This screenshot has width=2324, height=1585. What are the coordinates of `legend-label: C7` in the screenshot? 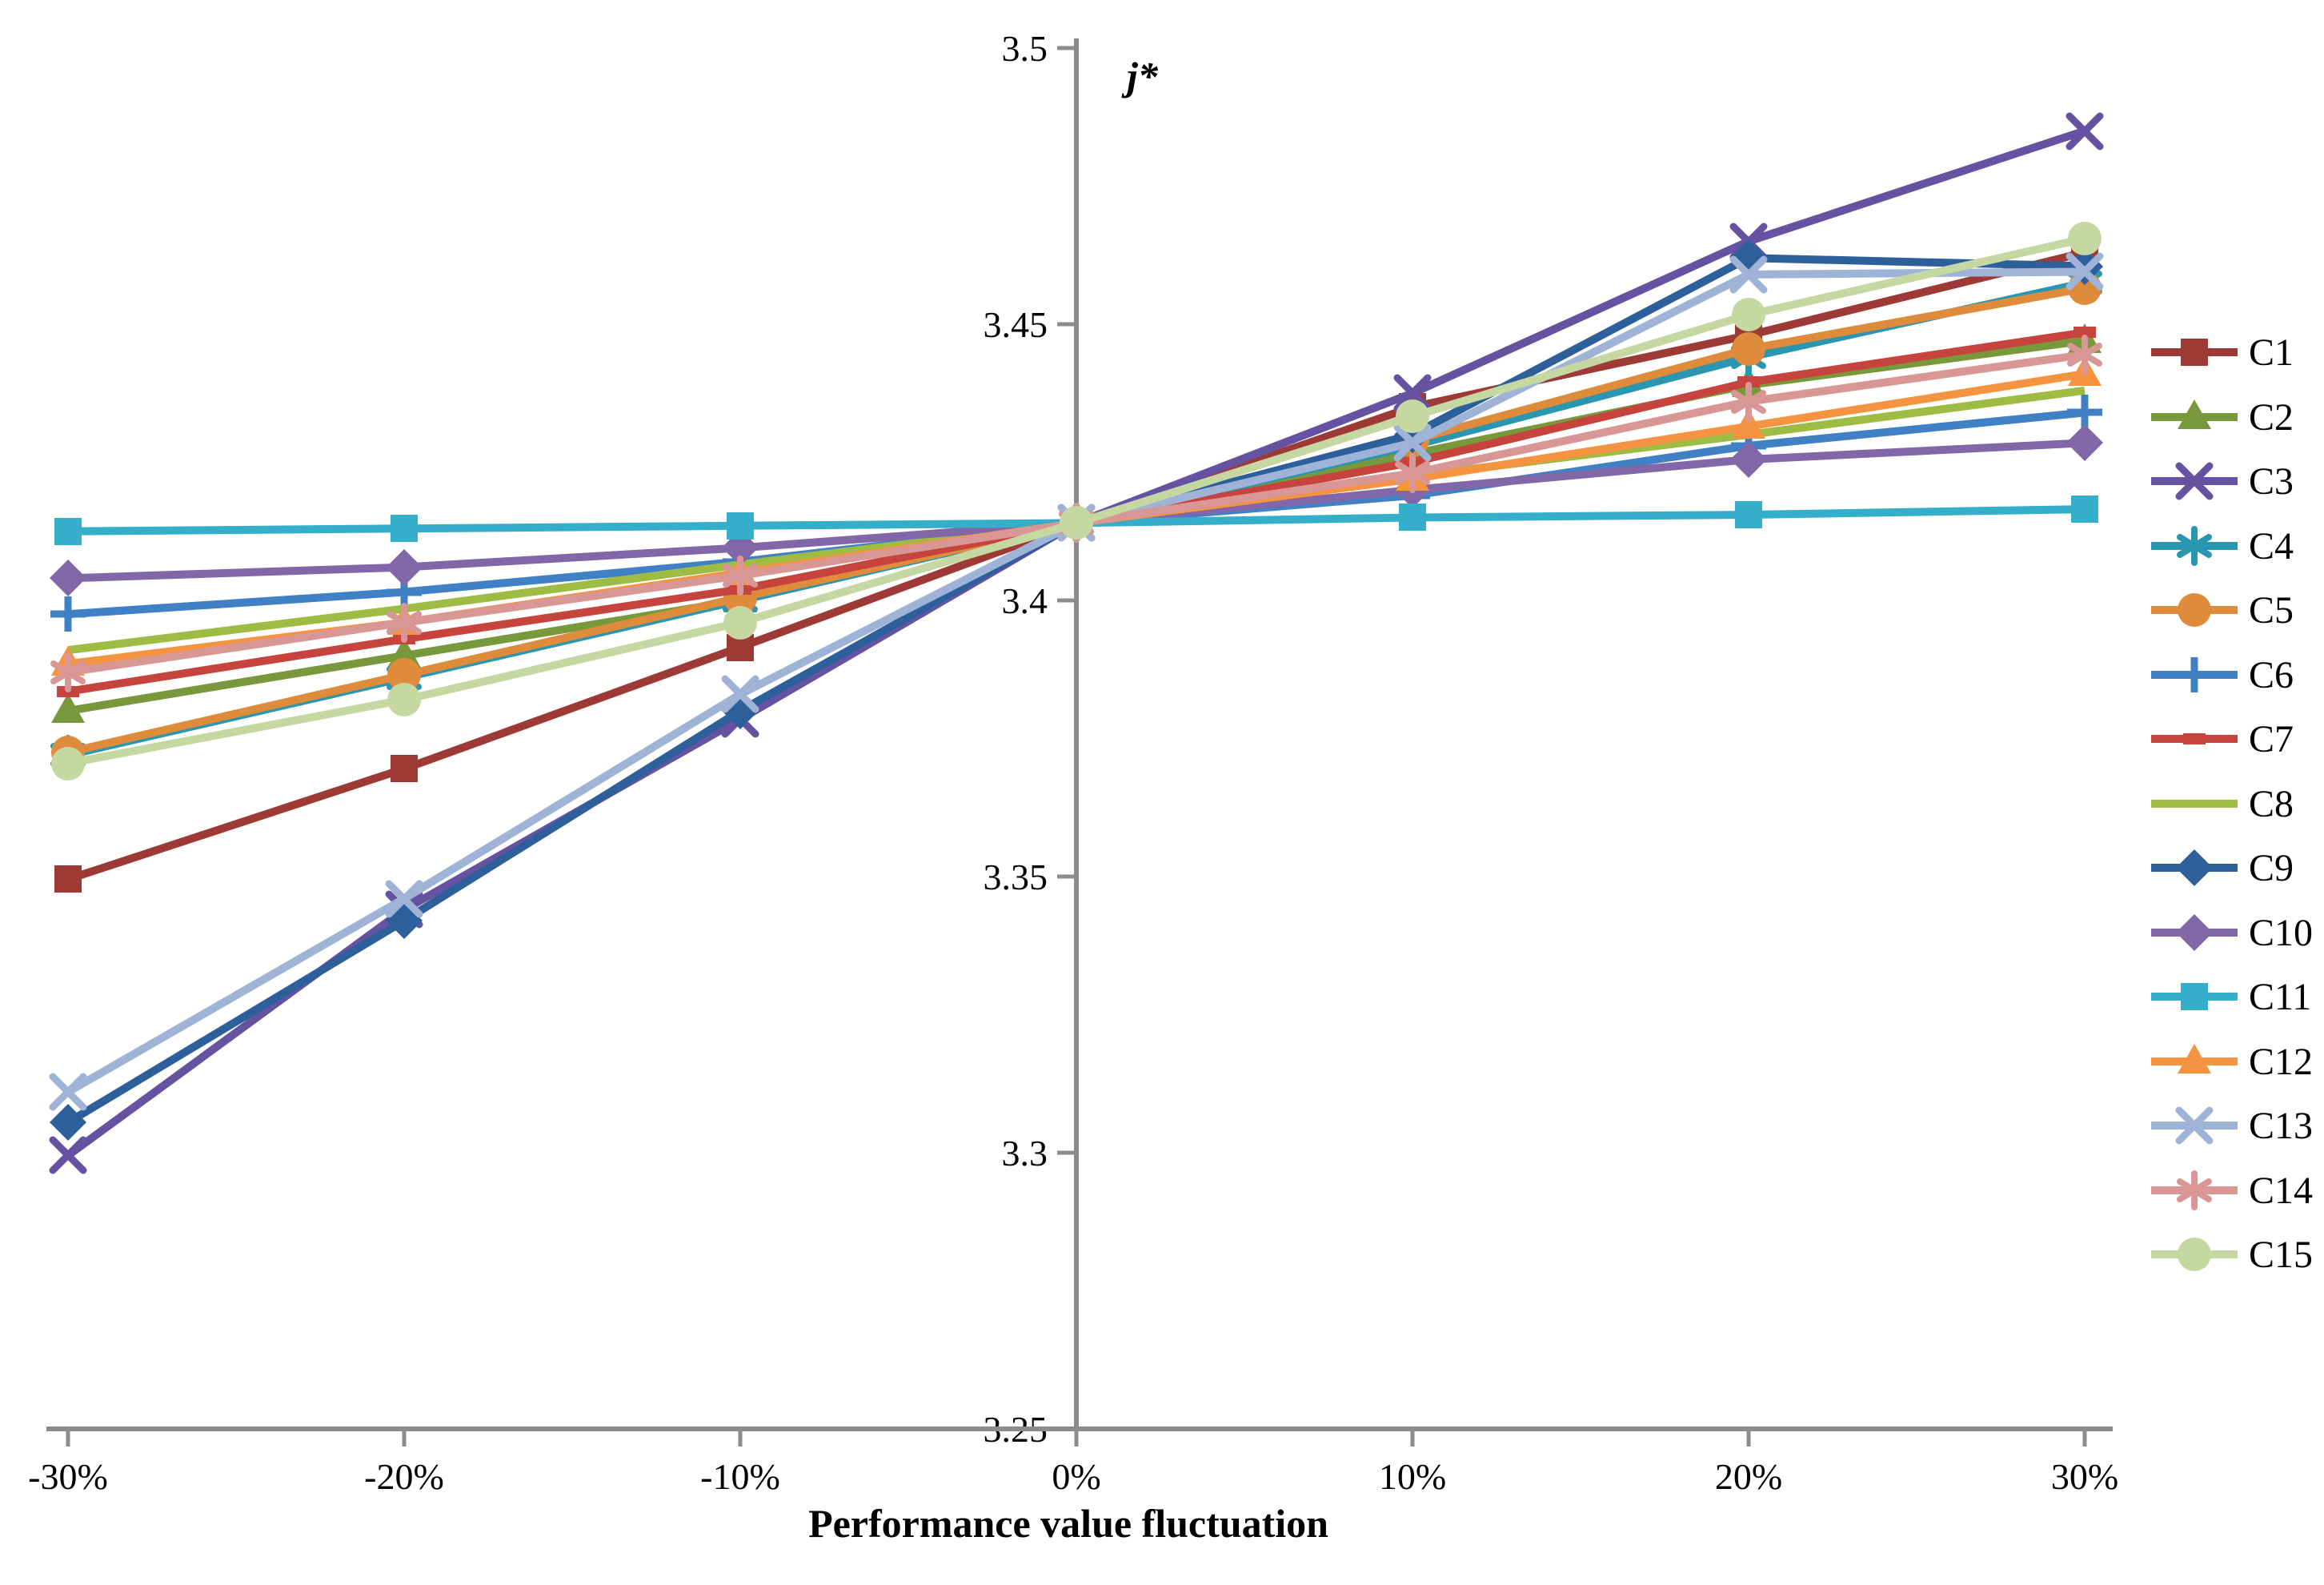 It's located at (2272, 739).